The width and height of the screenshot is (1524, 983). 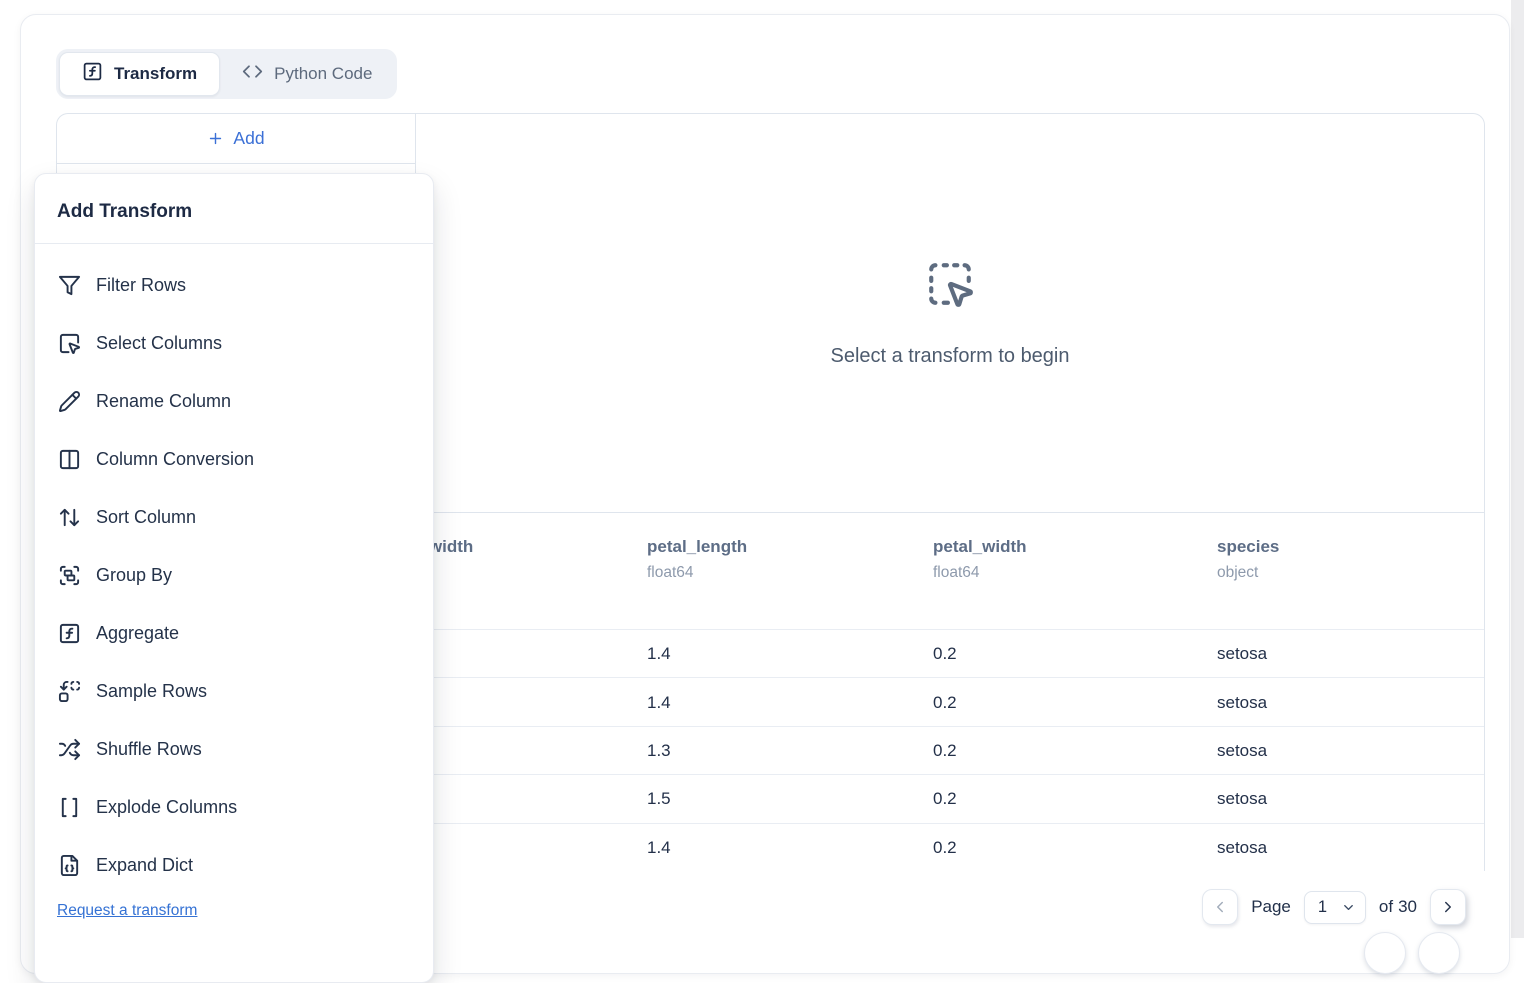 I want to click on column-name: species, so click(x=1248, y=546).